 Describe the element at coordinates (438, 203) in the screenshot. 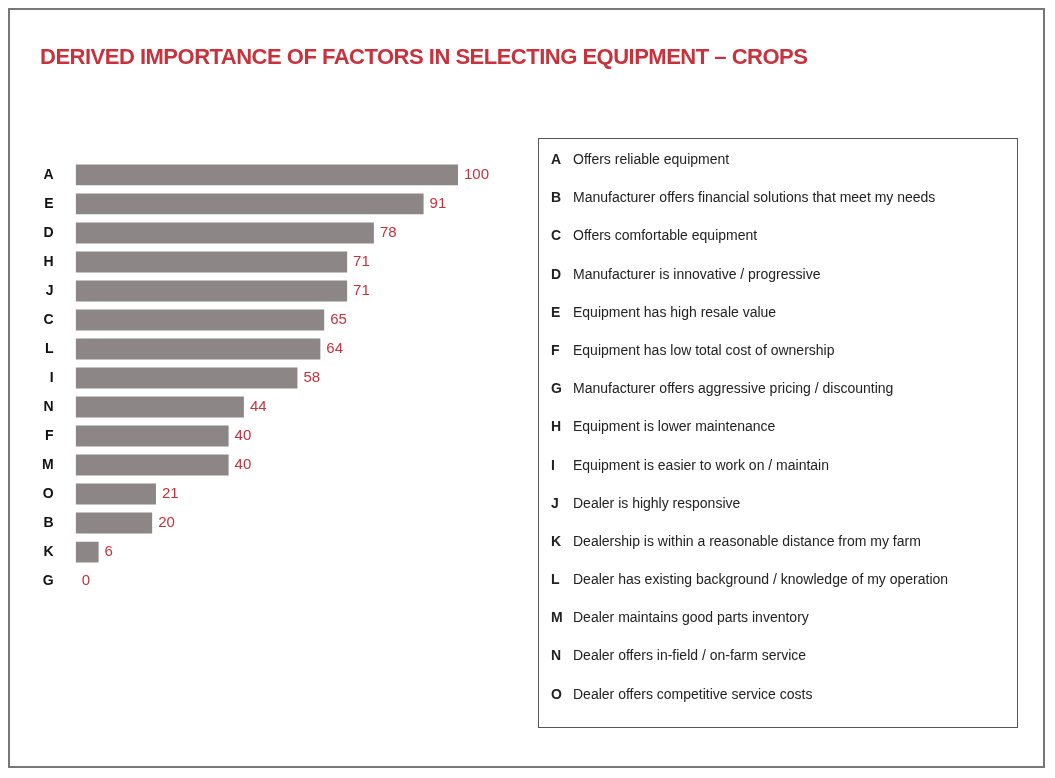

I see `data-label: 91` at that location.